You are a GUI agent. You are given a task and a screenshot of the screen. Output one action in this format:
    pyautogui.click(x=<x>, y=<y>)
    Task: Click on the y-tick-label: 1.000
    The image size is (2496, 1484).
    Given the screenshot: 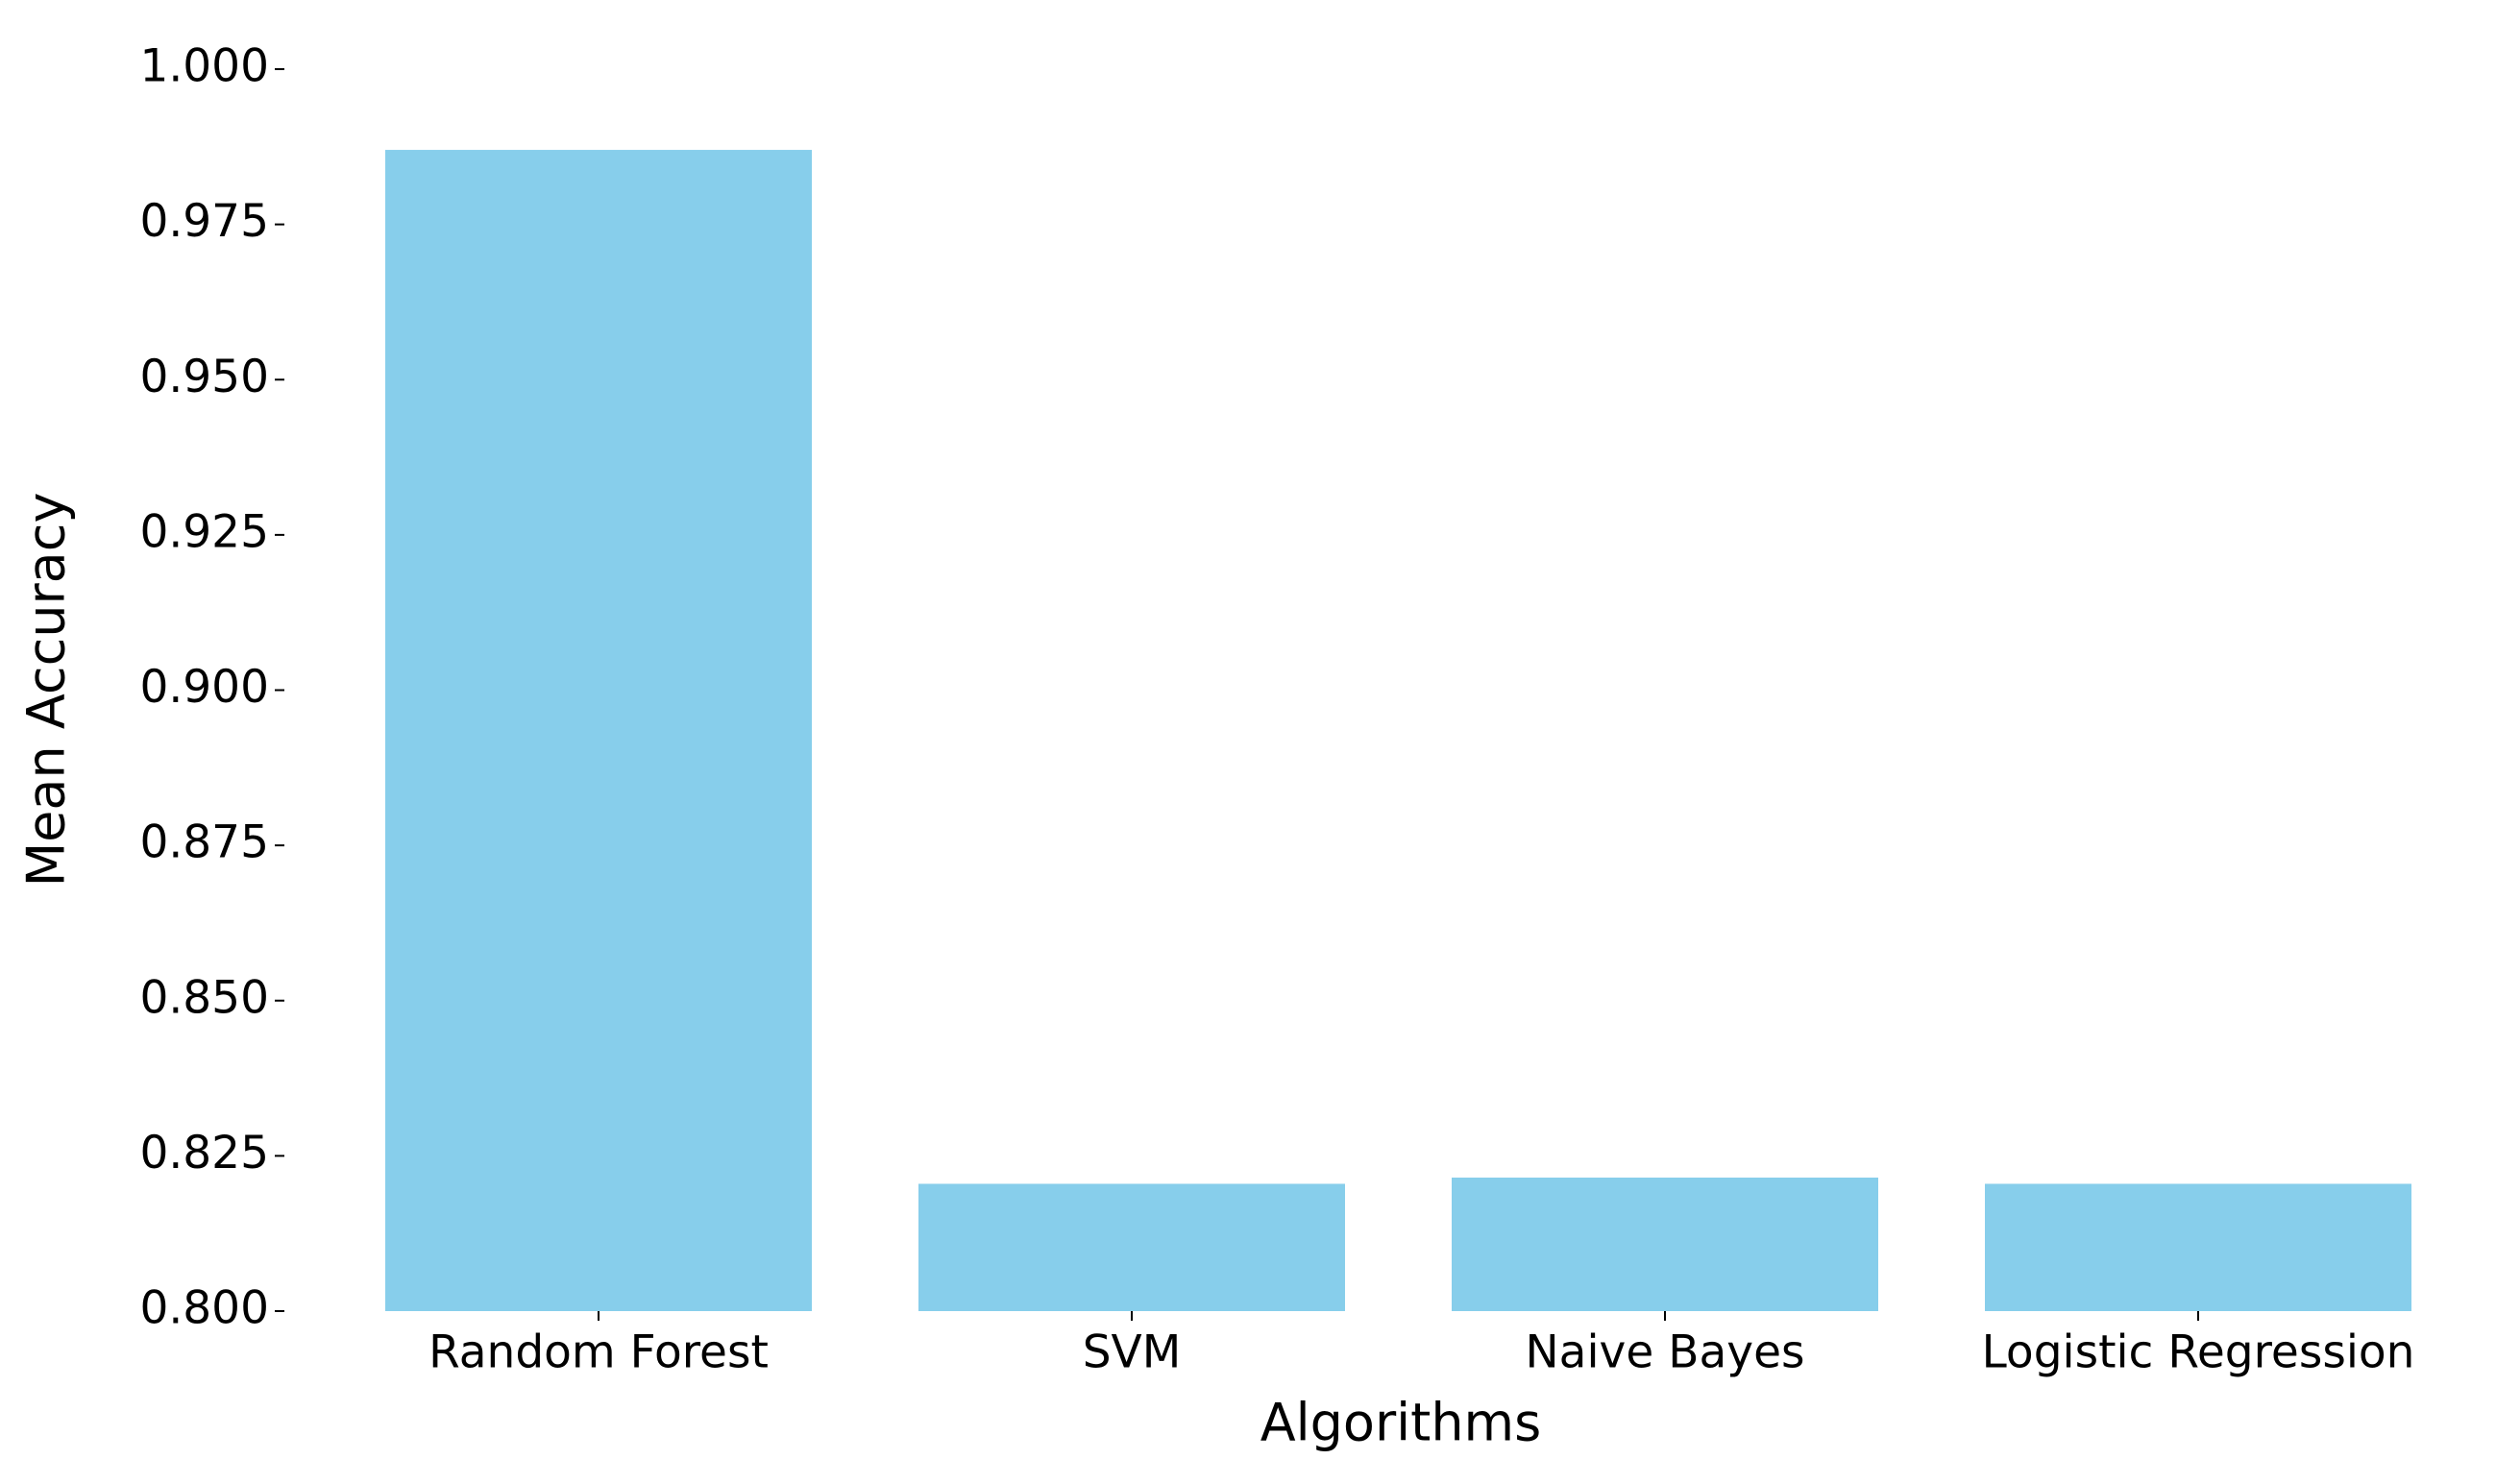 What is the action you would take?
    pyautogui.click(x=204, y=66)
    